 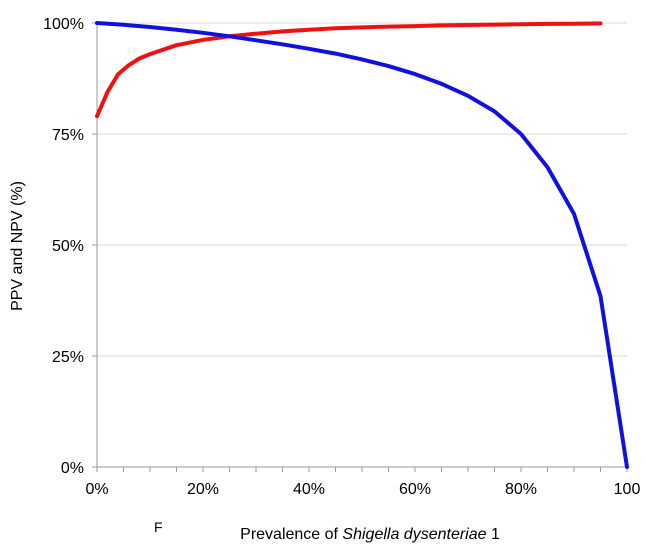 I want to click on x-tick-label: 80%, so click(x=521, y=489).